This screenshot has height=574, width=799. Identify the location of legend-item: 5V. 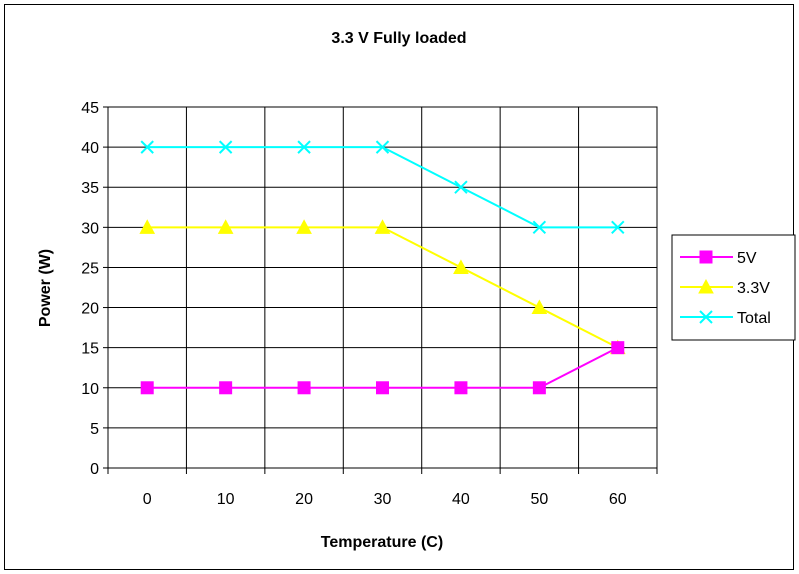
(718, 258).